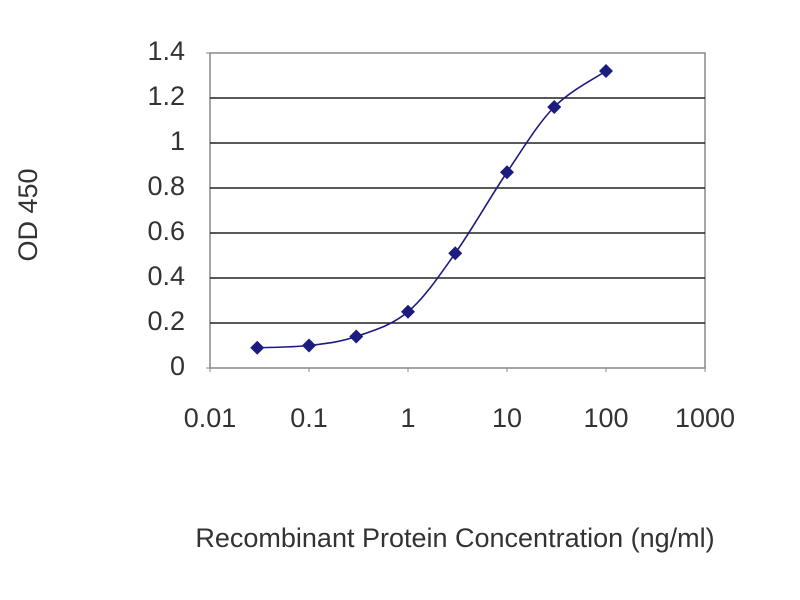  I want to click on y-tick-label: 0, so click(177, 366).